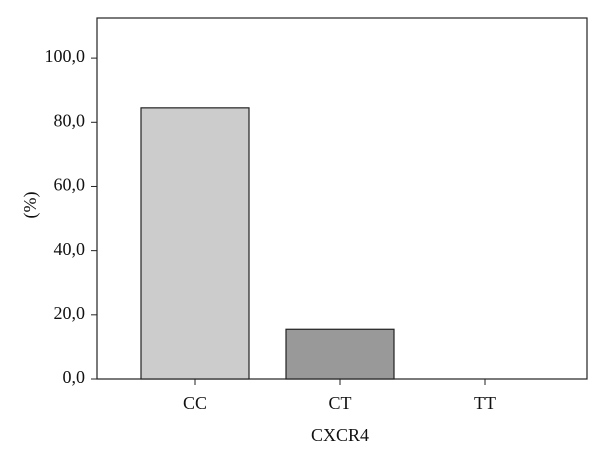 The image size is (600, 461). What do you see at coordinates (70, 120) in the screenshot?
I see `y-tick-label: 80,0` at bounding box center [70, 120].